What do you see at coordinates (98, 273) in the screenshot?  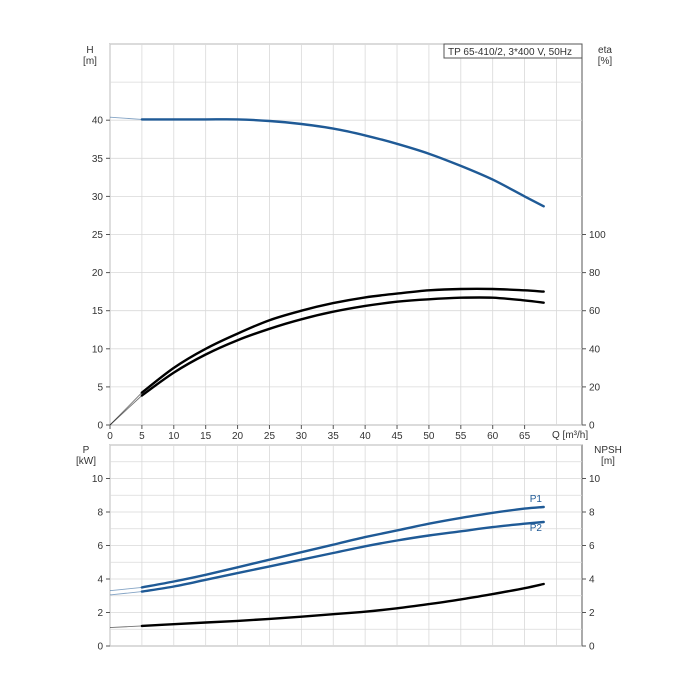 I see `top-left-tick-label: 20` at bounding box center [98, 273].